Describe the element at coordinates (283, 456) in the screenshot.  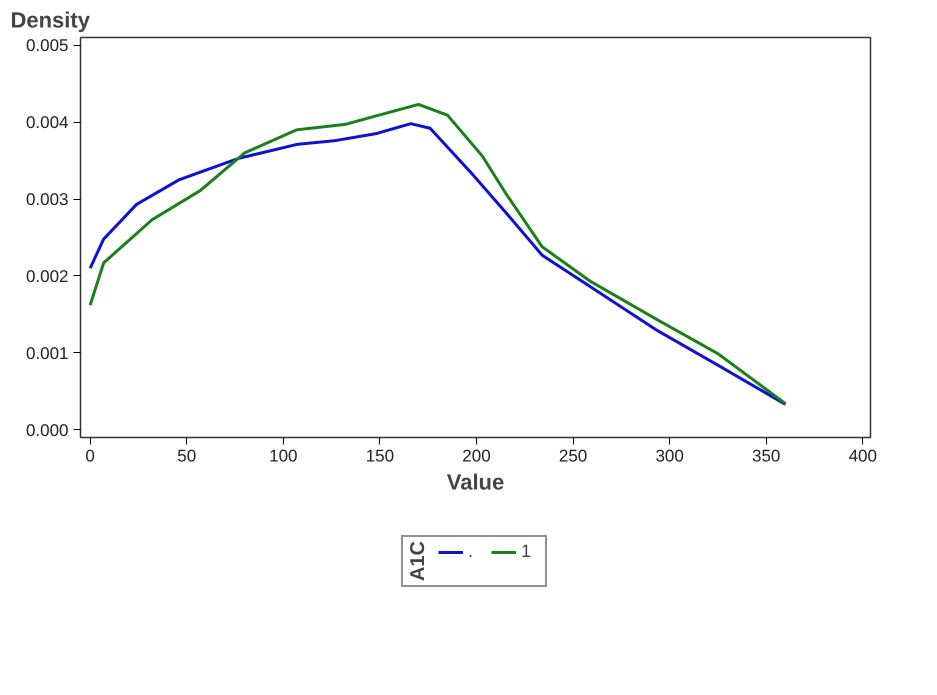
I see `x-tick-label: 100` at that location.